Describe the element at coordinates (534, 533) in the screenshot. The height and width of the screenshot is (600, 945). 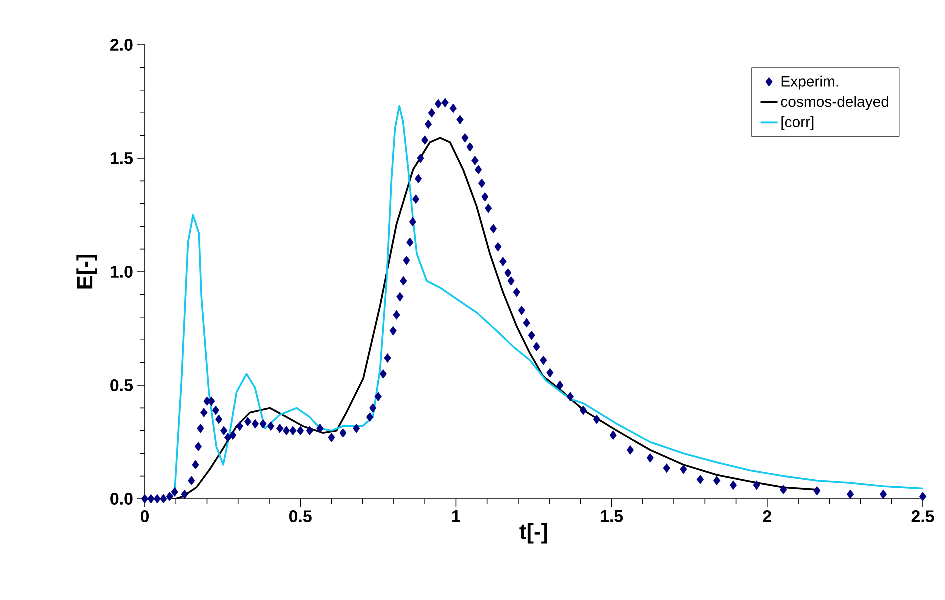
I see `x-axis-title: t[-]` at that location.